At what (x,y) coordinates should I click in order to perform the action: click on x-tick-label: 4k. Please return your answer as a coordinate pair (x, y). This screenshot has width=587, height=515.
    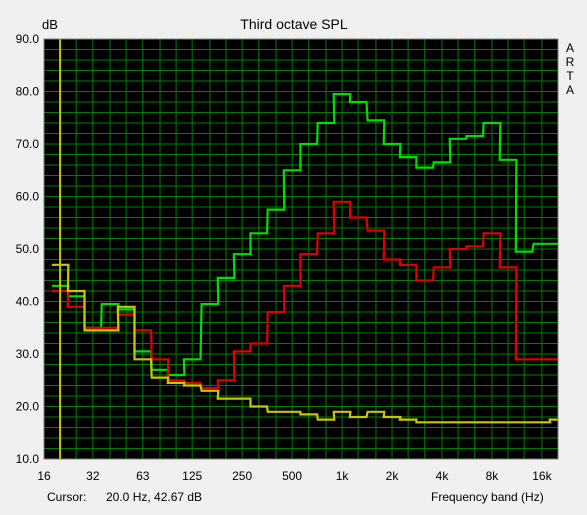
    Looking at the image, I should click on (443, 476).